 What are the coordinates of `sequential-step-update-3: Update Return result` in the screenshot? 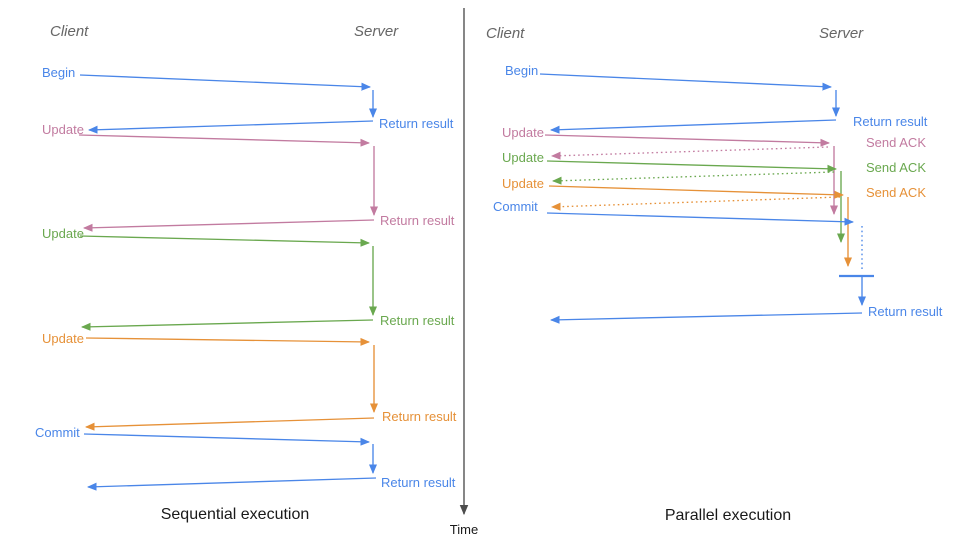 It's located at (249, 381).